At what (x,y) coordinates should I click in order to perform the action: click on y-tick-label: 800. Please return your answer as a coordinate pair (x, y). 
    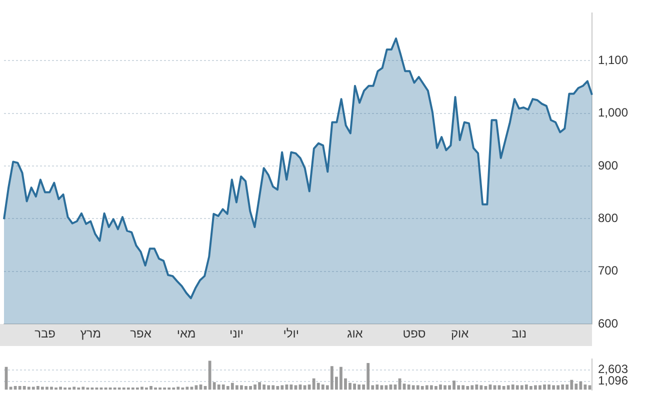
    Looking at the image, I should click on (608, 217).